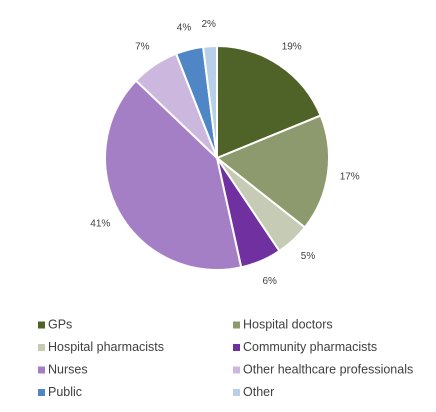 The height and width of the screenshot is (412, 436). I want to click on pie-slice-hospital-doctors, so click(273, 171).